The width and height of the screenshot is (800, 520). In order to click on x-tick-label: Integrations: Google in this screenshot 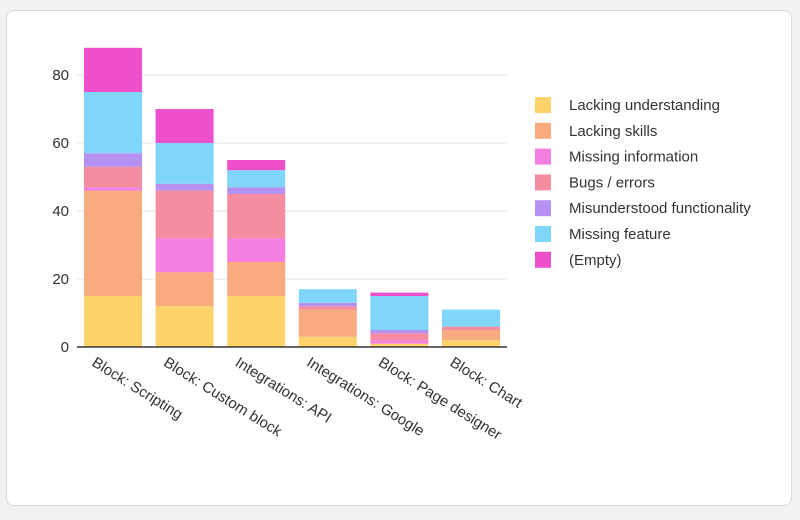, I will do `click(366, 397)`.